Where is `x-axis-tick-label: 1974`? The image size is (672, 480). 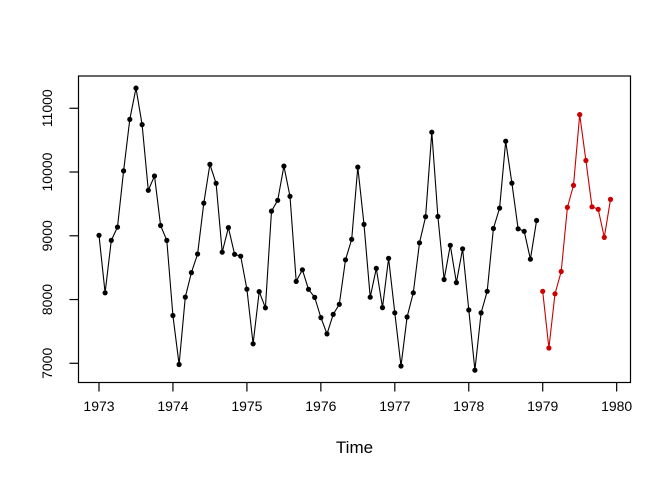
x-axis-tick-label: 1974 is located at coordinates (172, 406).